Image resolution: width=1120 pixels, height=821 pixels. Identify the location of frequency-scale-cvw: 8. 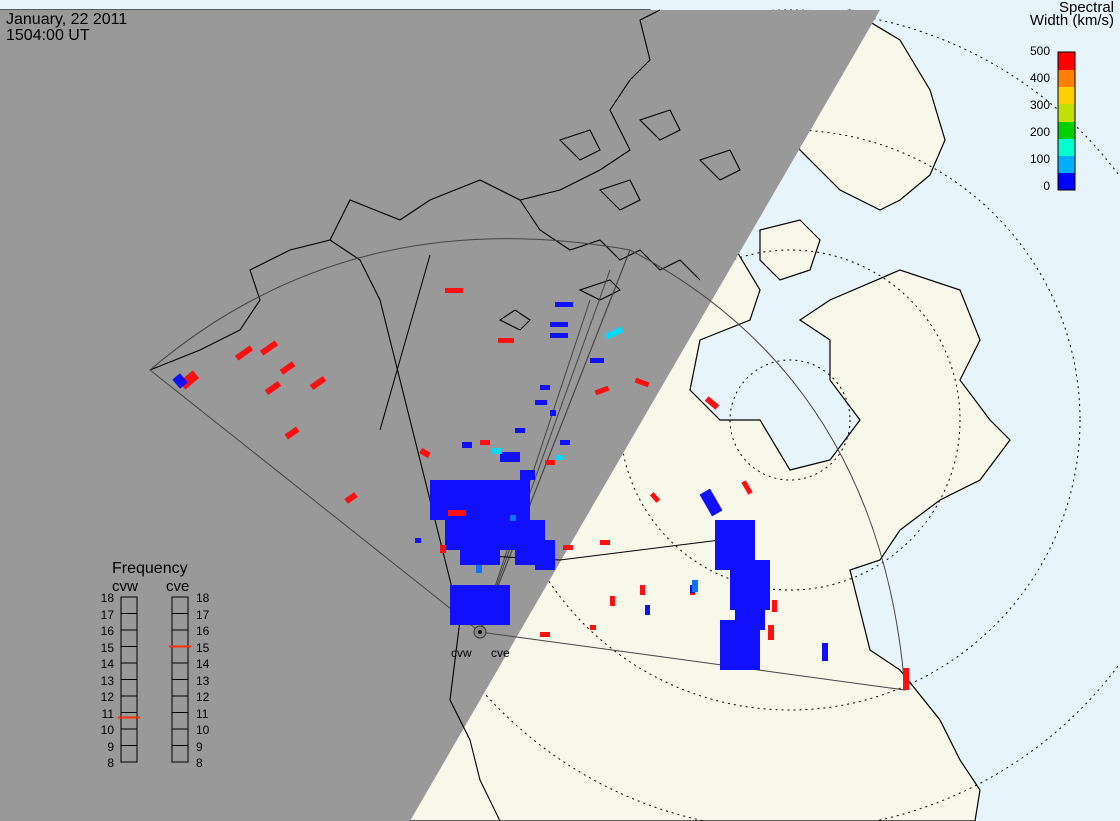
(110, 763).